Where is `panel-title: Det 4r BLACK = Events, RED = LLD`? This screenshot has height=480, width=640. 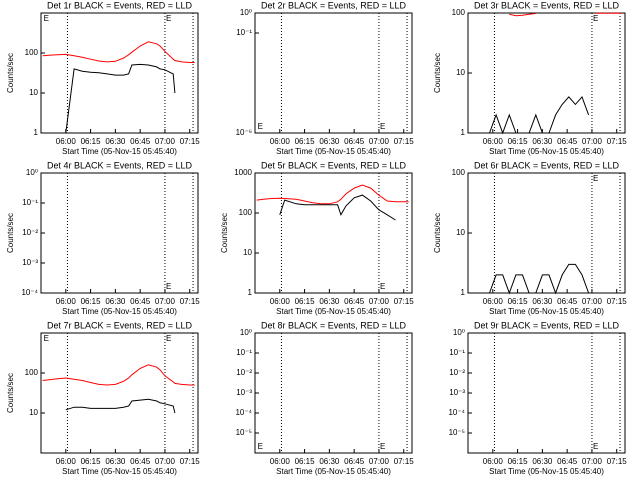 panel-title: Det 4r BLACK = Events, RED = LLD is located at coordinates (120, 165).